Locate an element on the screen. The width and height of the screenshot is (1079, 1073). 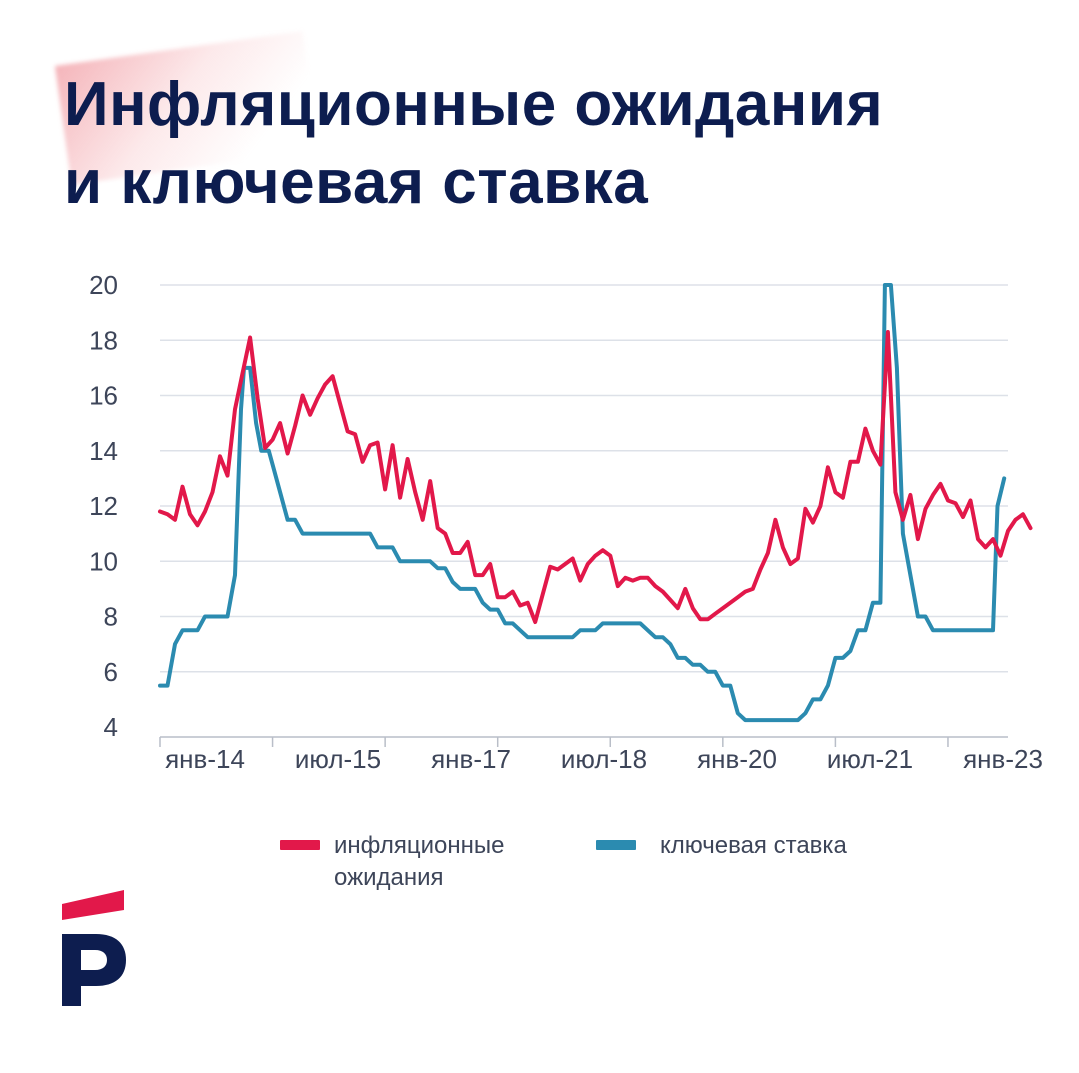
title-line-2: и ключевая ставка is located at coordinates (356, 182).